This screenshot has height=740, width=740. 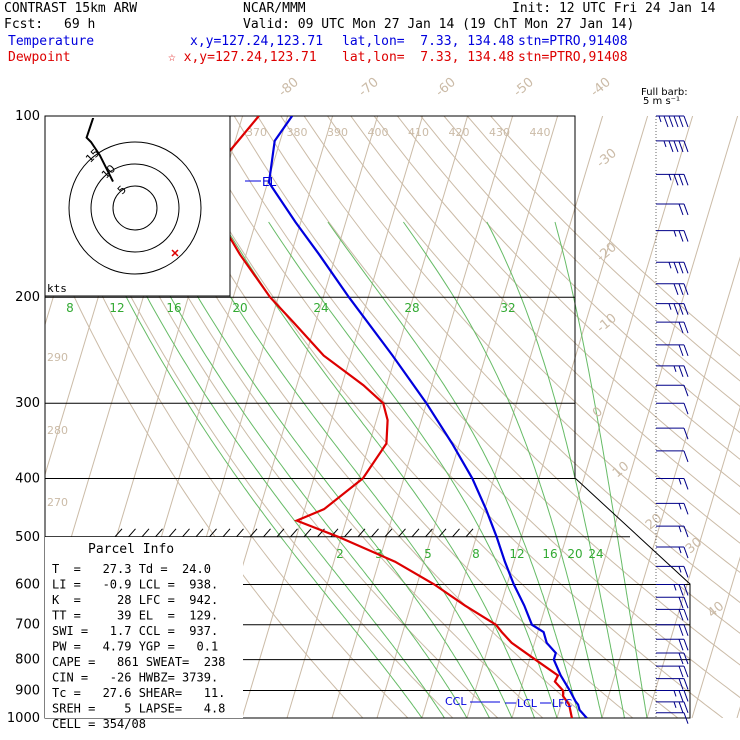 What do you see at coordinates (269, 182) in the screenshot?
I see `el-label: EL` at bounding box center [269, 182].